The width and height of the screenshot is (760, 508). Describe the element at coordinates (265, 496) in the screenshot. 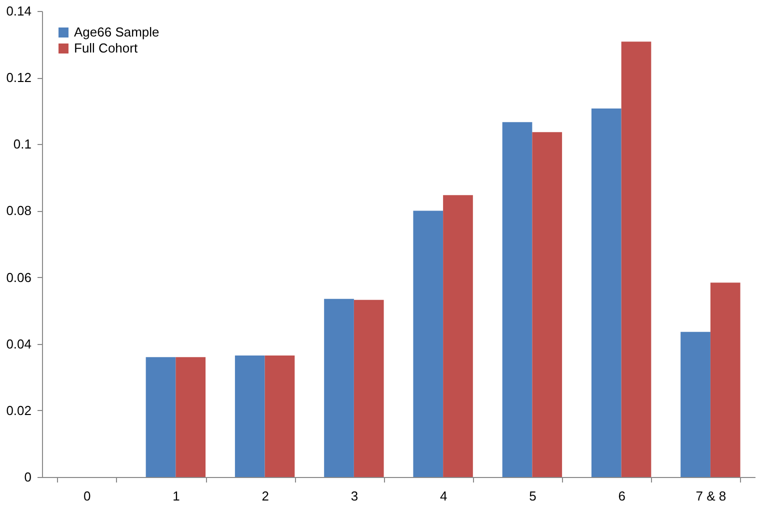

I see `x-tick-label: 2` at that location.